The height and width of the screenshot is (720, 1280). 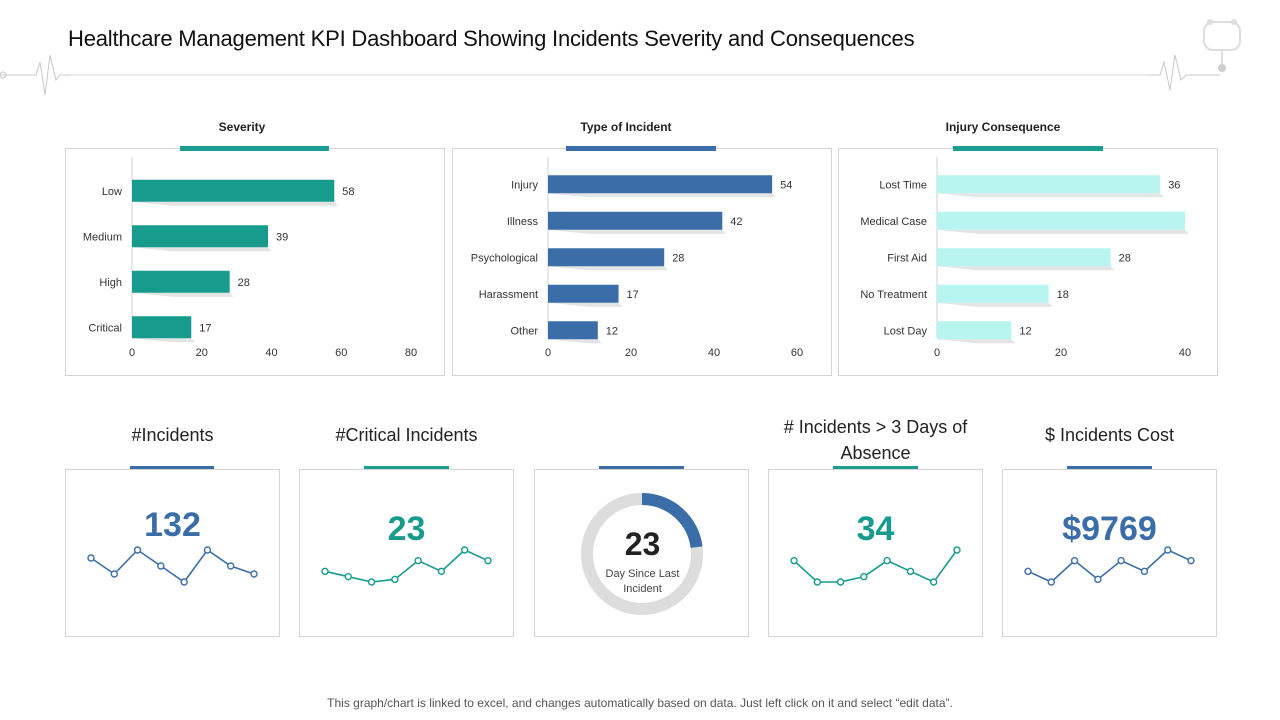 What do you see at coordinates (907, 258) in the screenshot?
I see `category-label: First Aid` at bounding box center [907, 258].